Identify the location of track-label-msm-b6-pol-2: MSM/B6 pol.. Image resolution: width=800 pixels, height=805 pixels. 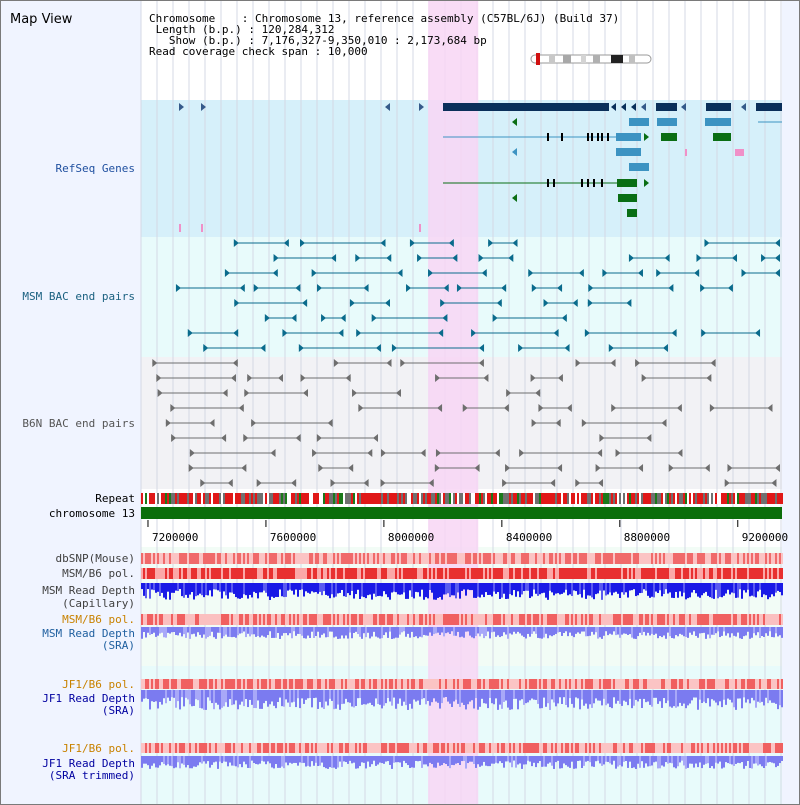
(98, 619).